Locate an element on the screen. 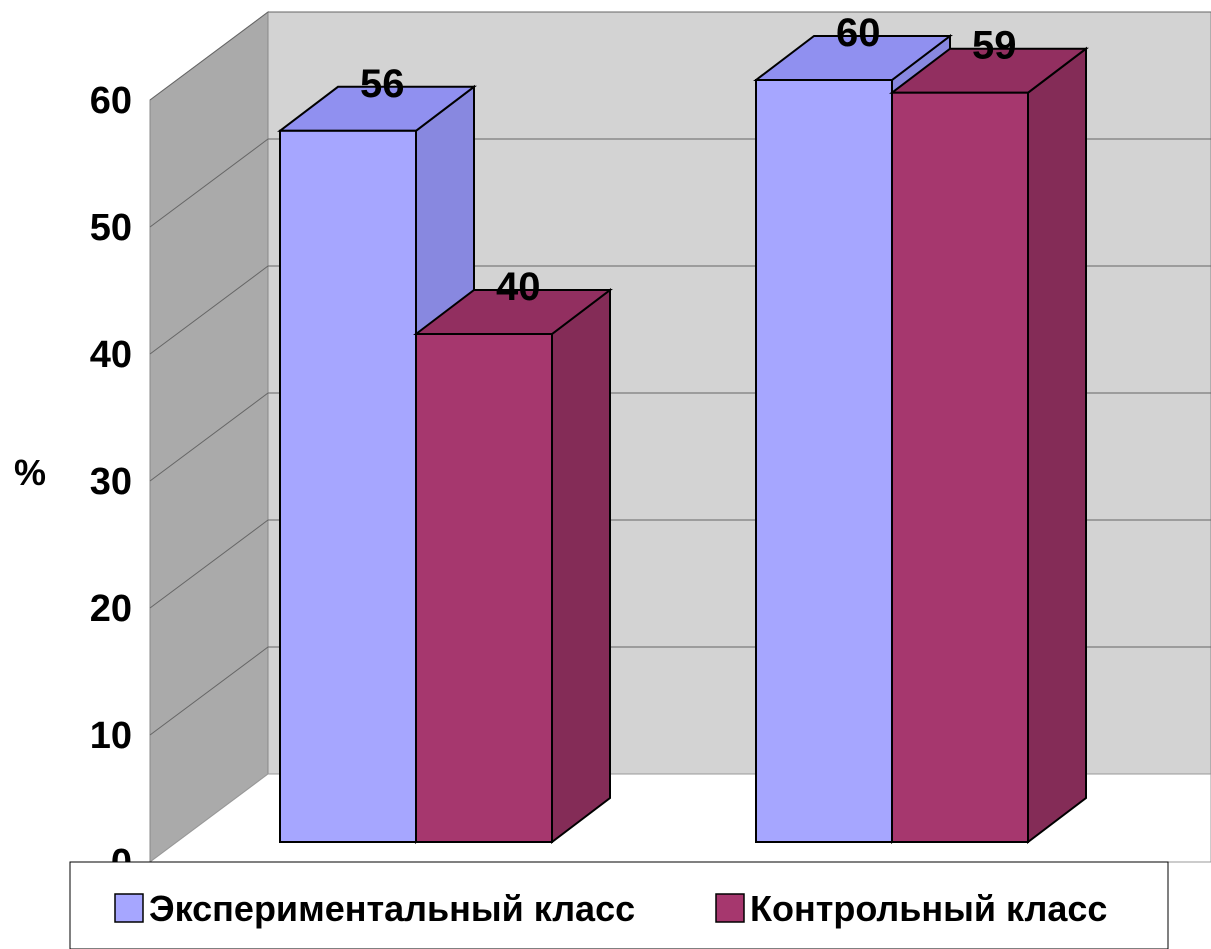  legend-label: Контрольный класс is located at coordinates (928, 908).